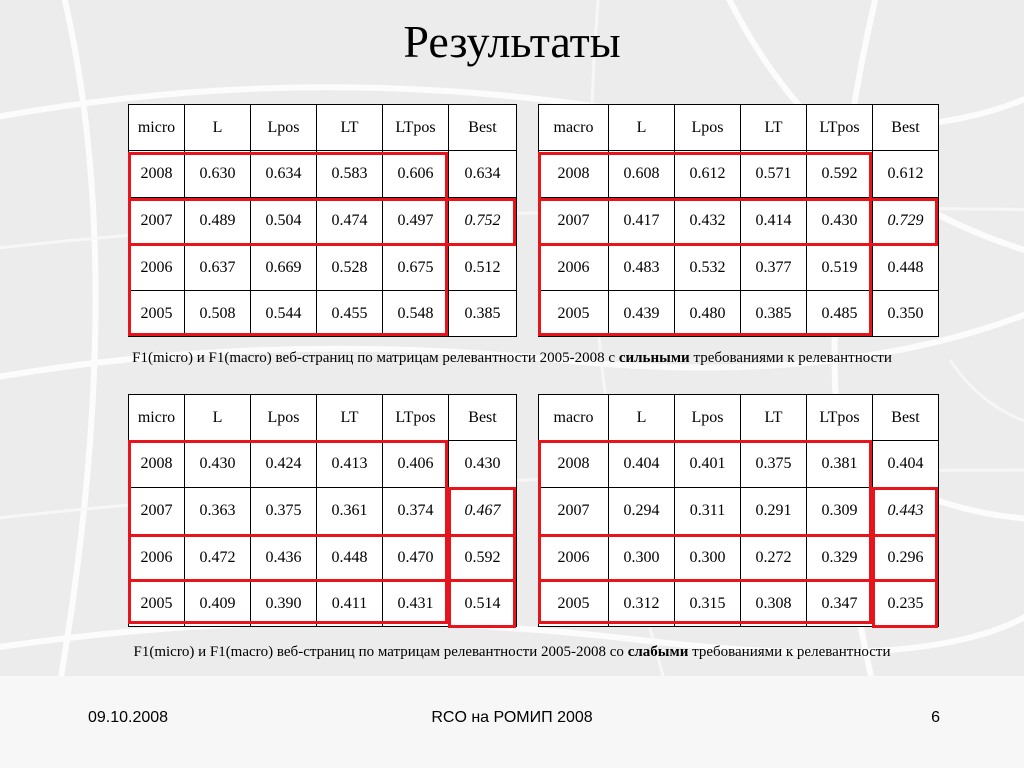  Describe the element at coordinates (641, 603) in the screenshot. I see `table-cell: 0.312` at that location.